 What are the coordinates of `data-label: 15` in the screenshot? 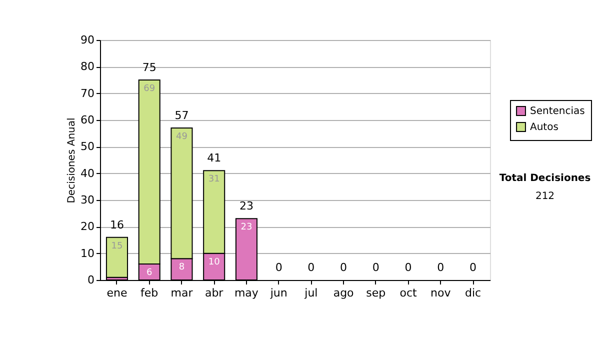 It's located at (117, 246).